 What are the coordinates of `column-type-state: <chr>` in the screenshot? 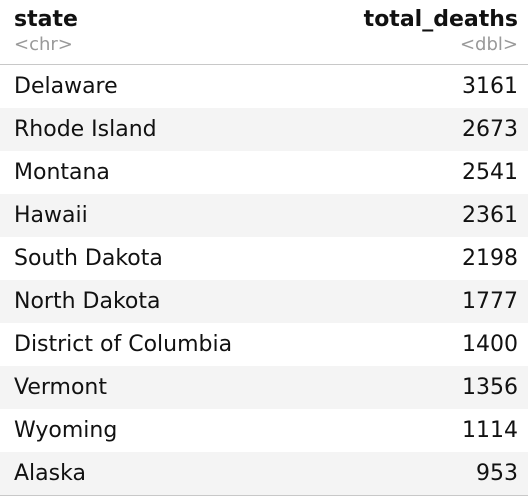 It's located at (43, 44).